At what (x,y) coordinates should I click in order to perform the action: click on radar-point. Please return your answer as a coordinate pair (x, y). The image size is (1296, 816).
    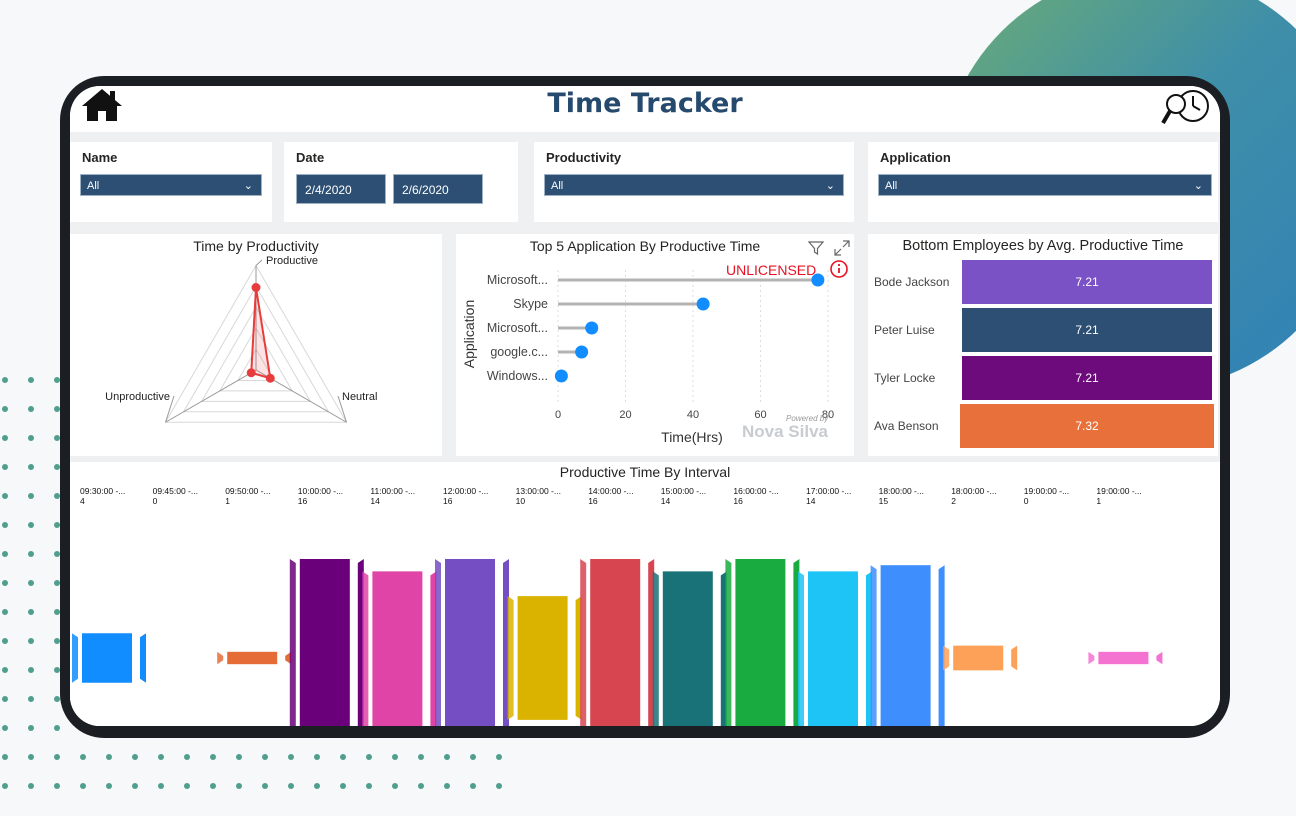
    Looking at the image, I should click on (256, 287).